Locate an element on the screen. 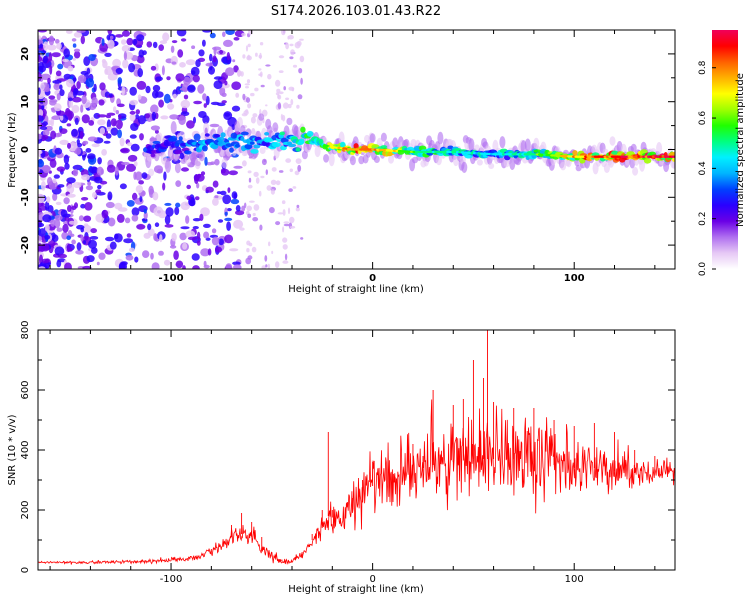 The image size is (750, 600). x-tick-label: 100 is located at coordinates (574, 579).